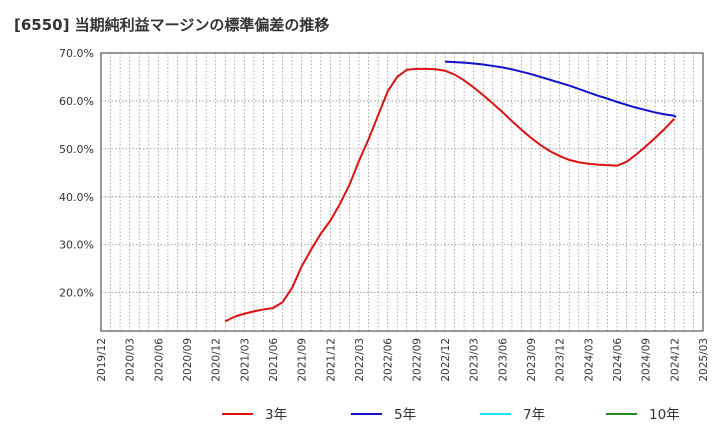 Image resolution: width=720 pixels, height=440 pixels. I want to click on y-tick-label: 40.0%, so click(76, 197).